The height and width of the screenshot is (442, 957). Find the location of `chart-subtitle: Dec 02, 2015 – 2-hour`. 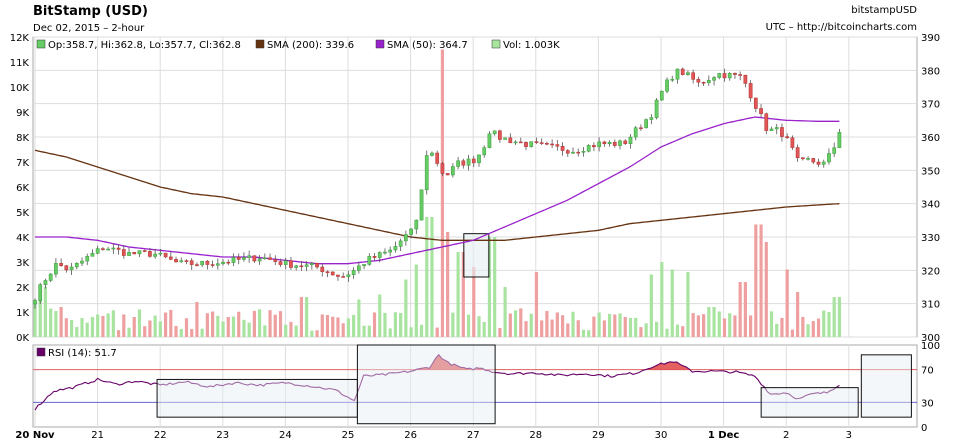

chart-subtitle: Dec 02, 2015 – 2-hour is located at coordinates (89, 28).